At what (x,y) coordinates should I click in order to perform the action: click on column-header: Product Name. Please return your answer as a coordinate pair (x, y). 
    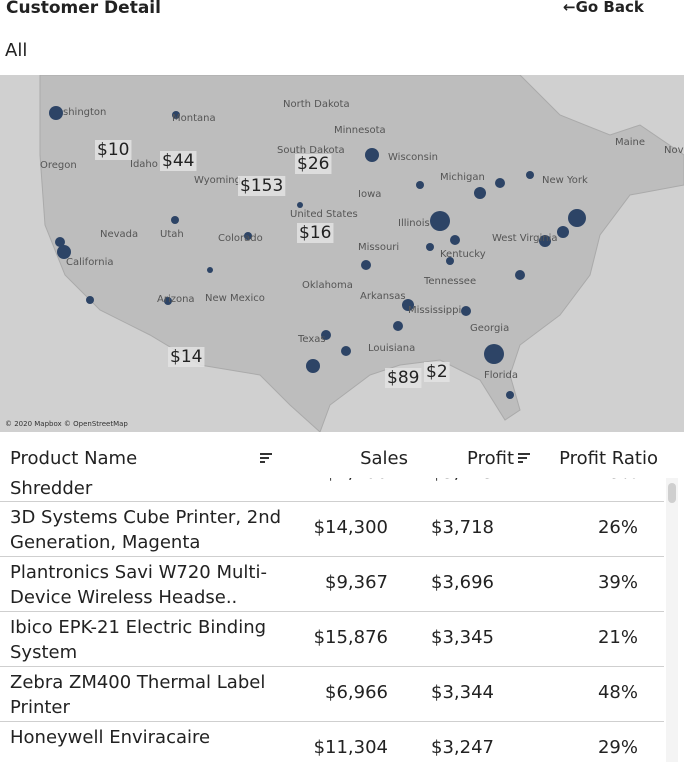
    Looking at the image, I should click on (74, 458).